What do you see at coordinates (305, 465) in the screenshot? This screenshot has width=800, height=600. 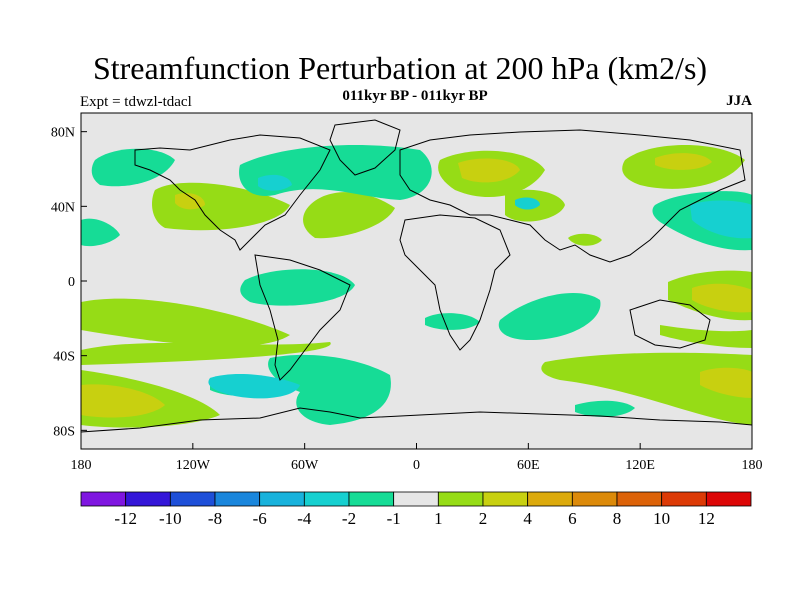 I see `x-tick-label: 60W` at bounding box center [305, 465].